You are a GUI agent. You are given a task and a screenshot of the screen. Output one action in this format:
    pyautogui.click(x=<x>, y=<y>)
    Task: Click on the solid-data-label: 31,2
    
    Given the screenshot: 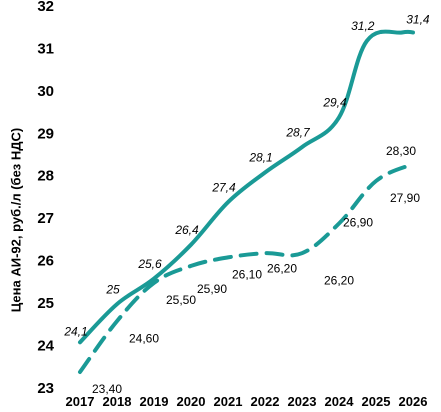 What is the action you would take?
    pyautogui.click(x=363, y=26)
    